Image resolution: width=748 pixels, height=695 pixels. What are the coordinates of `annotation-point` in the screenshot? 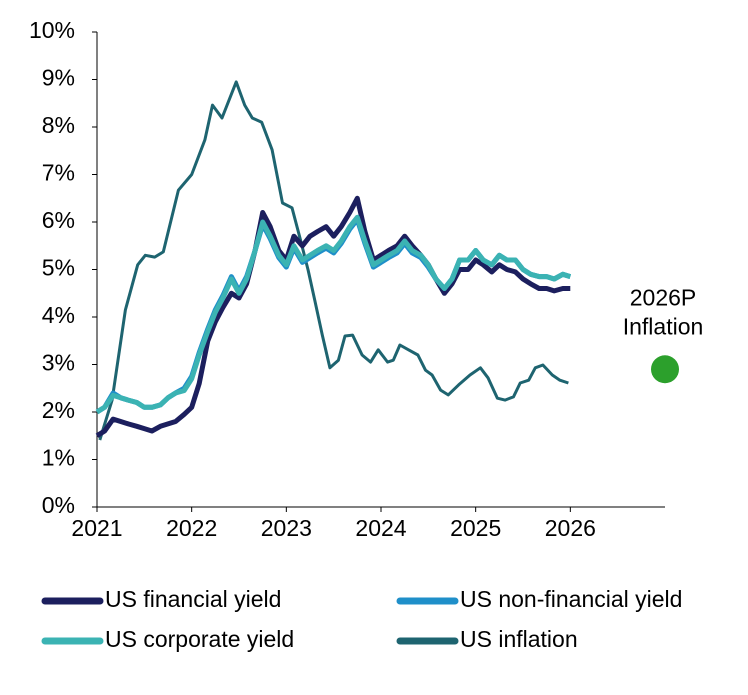 It's located at (665, 369).